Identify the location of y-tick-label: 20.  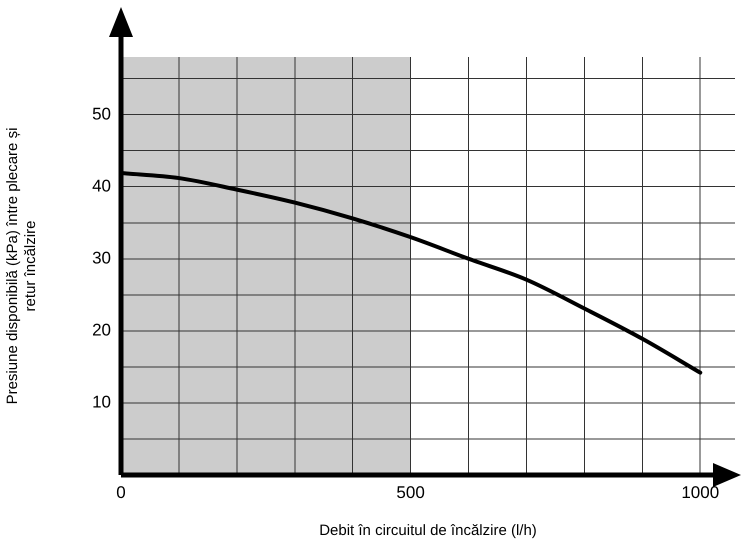
(101, 330).